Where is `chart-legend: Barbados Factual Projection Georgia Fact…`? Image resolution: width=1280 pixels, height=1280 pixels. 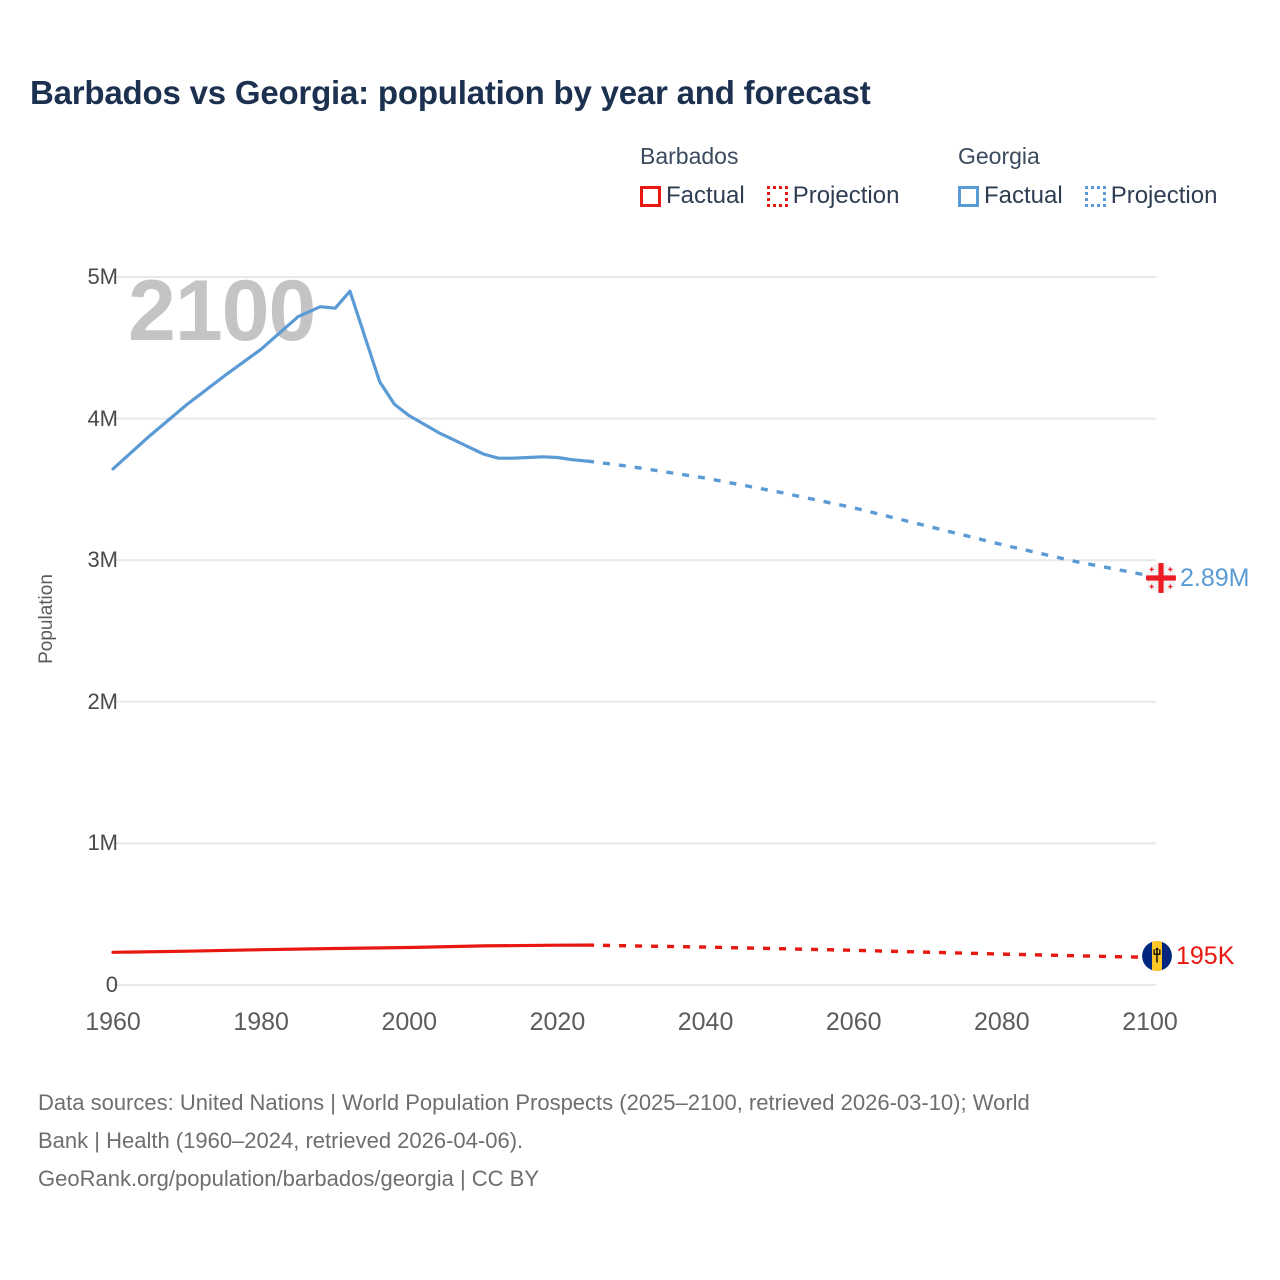 chart-legend: Barbados Factual Projection Georgia Fact… is located at coordinates (945, 181).